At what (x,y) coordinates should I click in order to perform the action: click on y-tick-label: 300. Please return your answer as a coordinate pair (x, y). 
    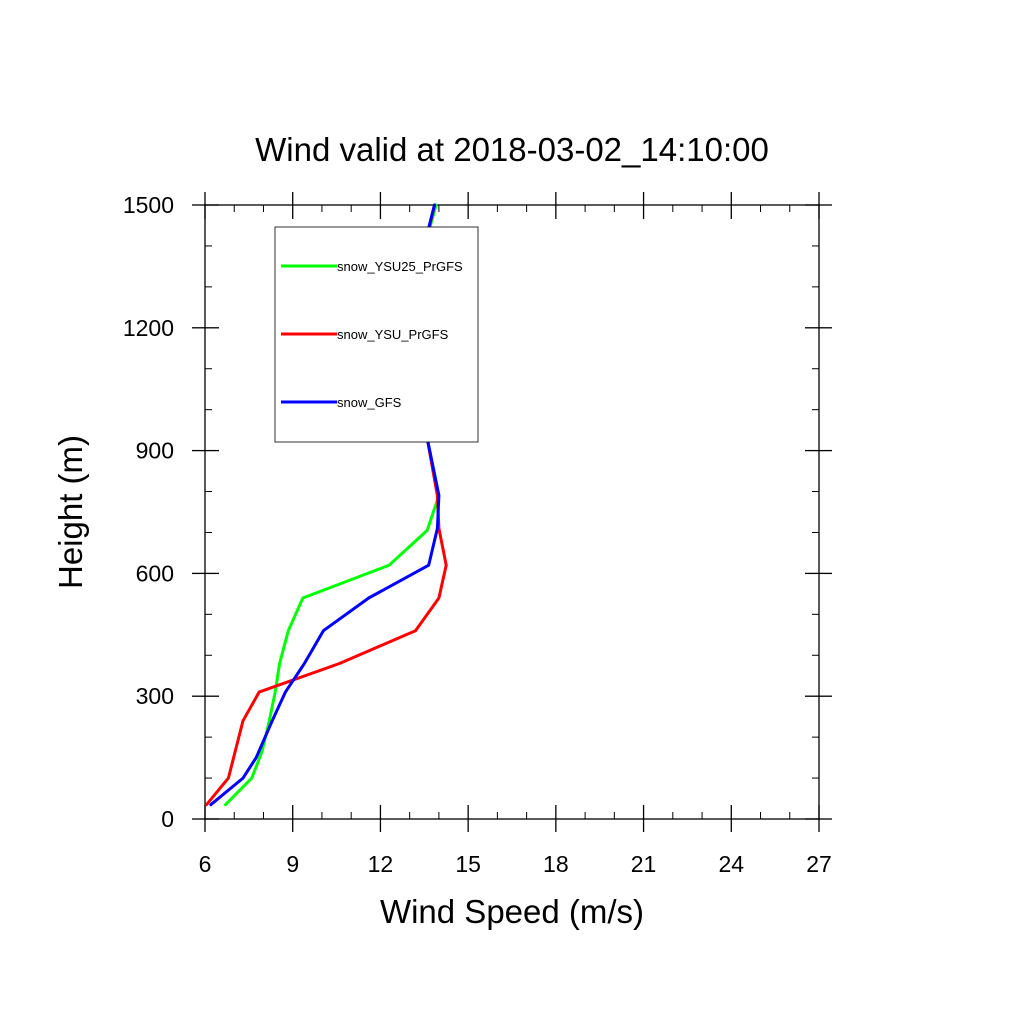
    Looking at the image, I should click on (155, 696).